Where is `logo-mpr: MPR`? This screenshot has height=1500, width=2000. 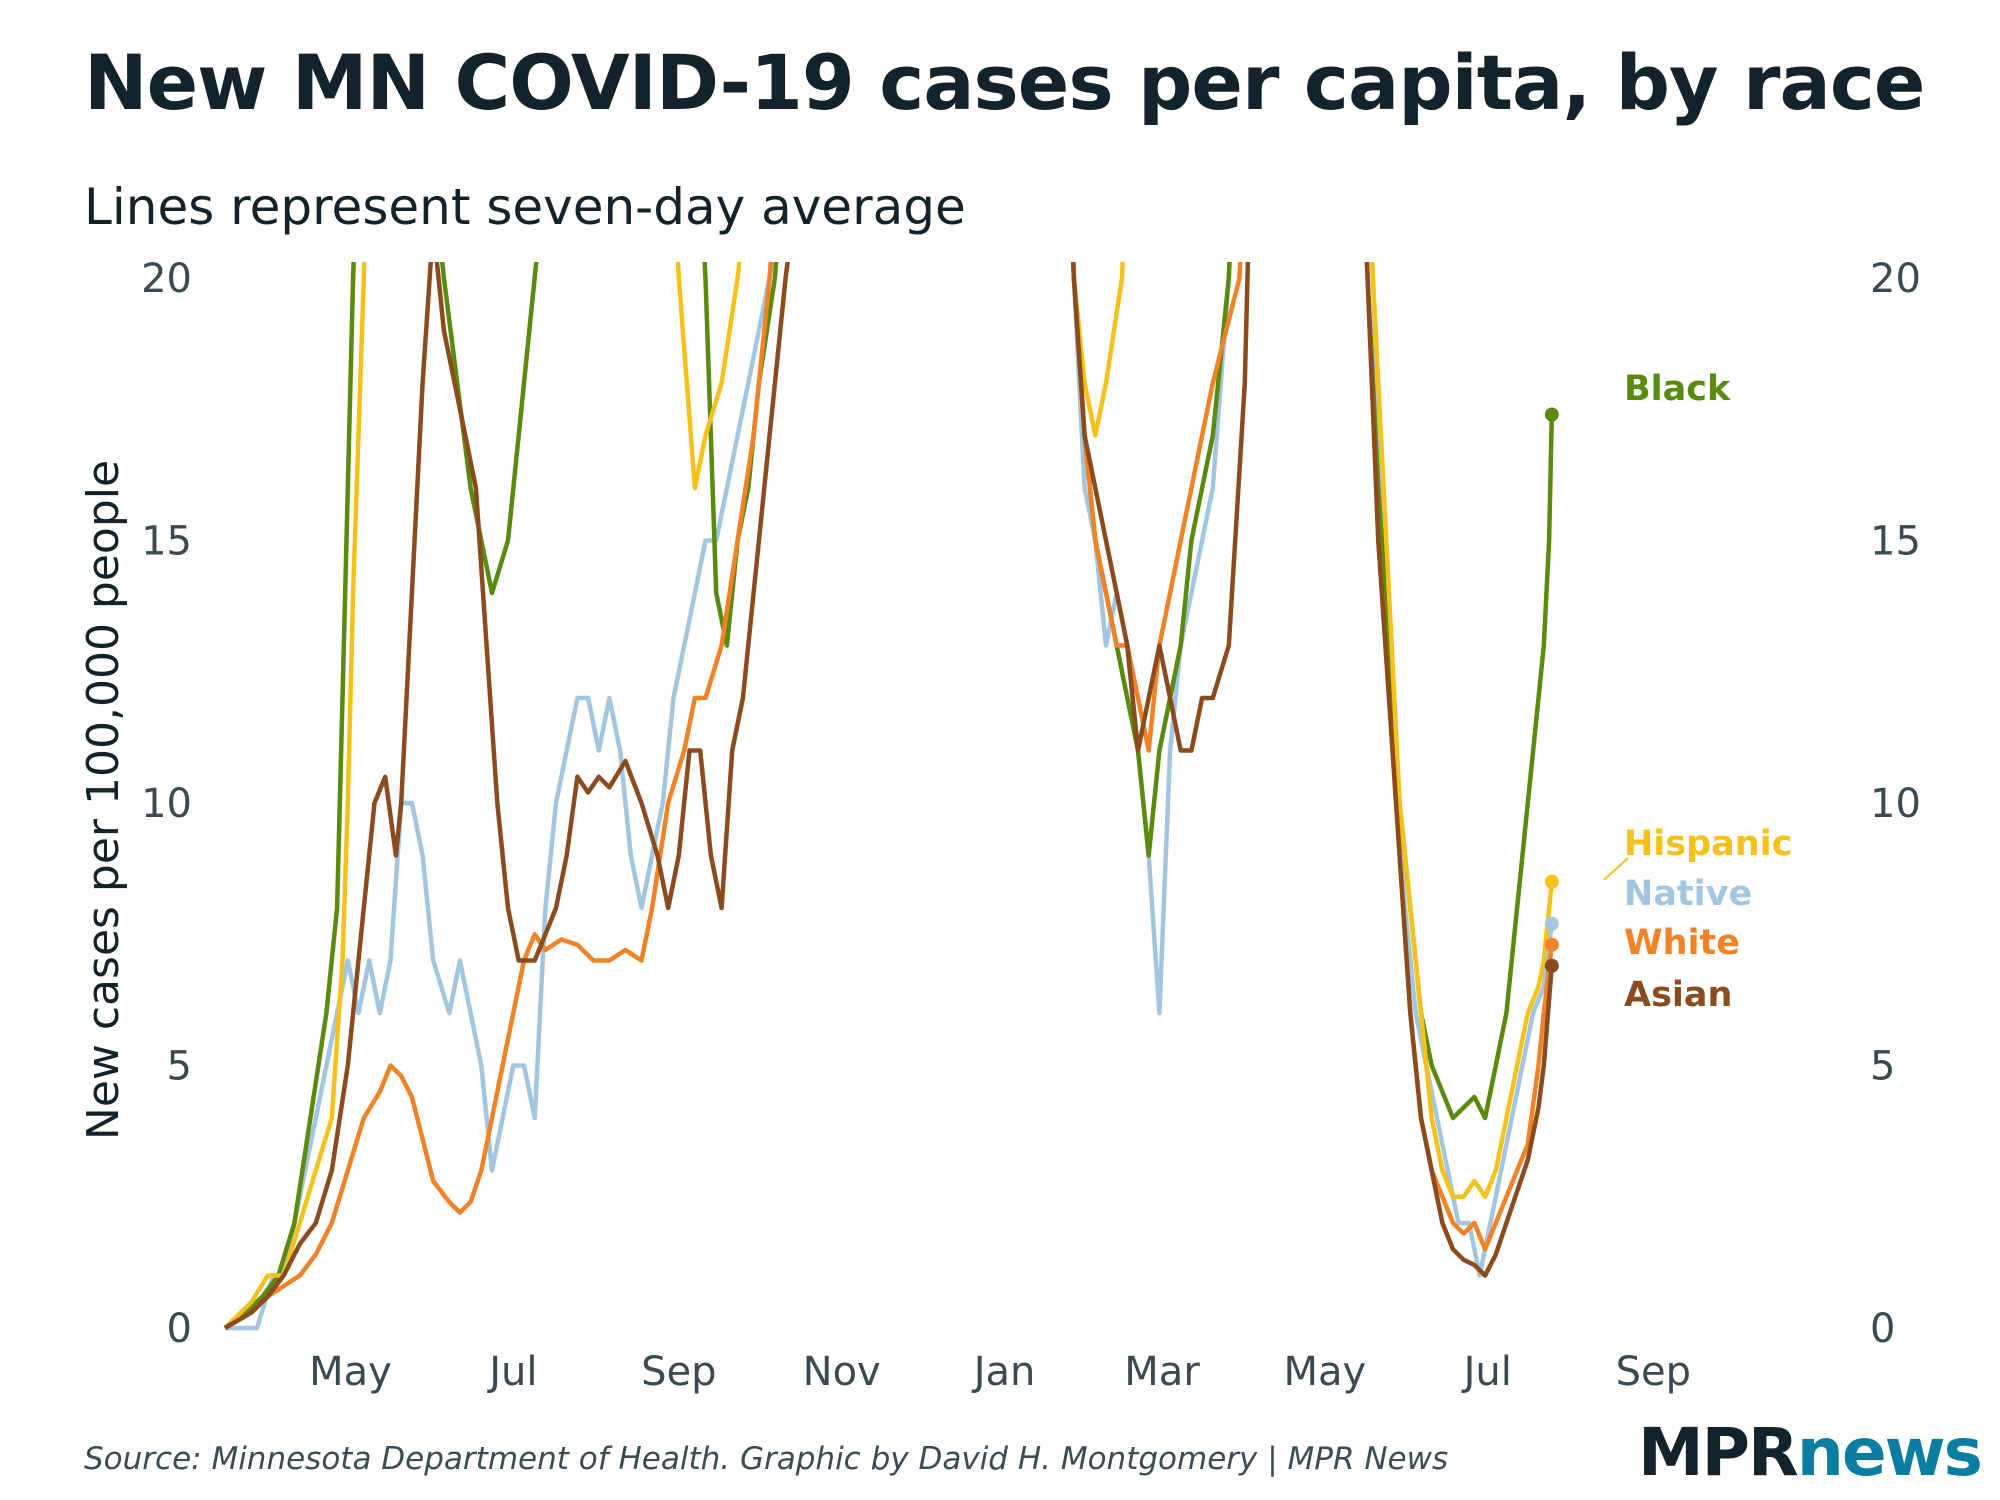
logo-mpr: MPR is located at coordinates (1718, 1452).